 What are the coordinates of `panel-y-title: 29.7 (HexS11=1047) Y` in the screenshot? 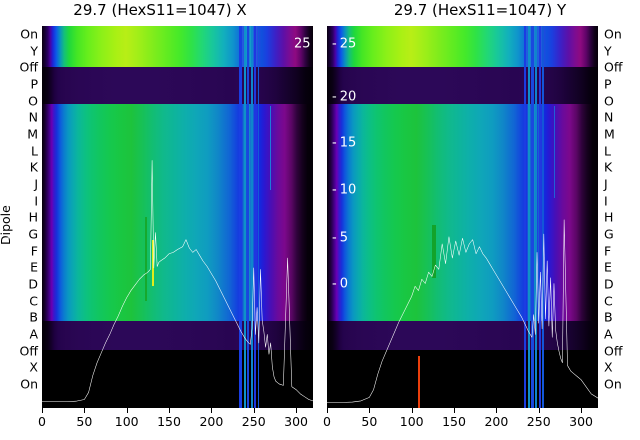 It's located at (480, 10).